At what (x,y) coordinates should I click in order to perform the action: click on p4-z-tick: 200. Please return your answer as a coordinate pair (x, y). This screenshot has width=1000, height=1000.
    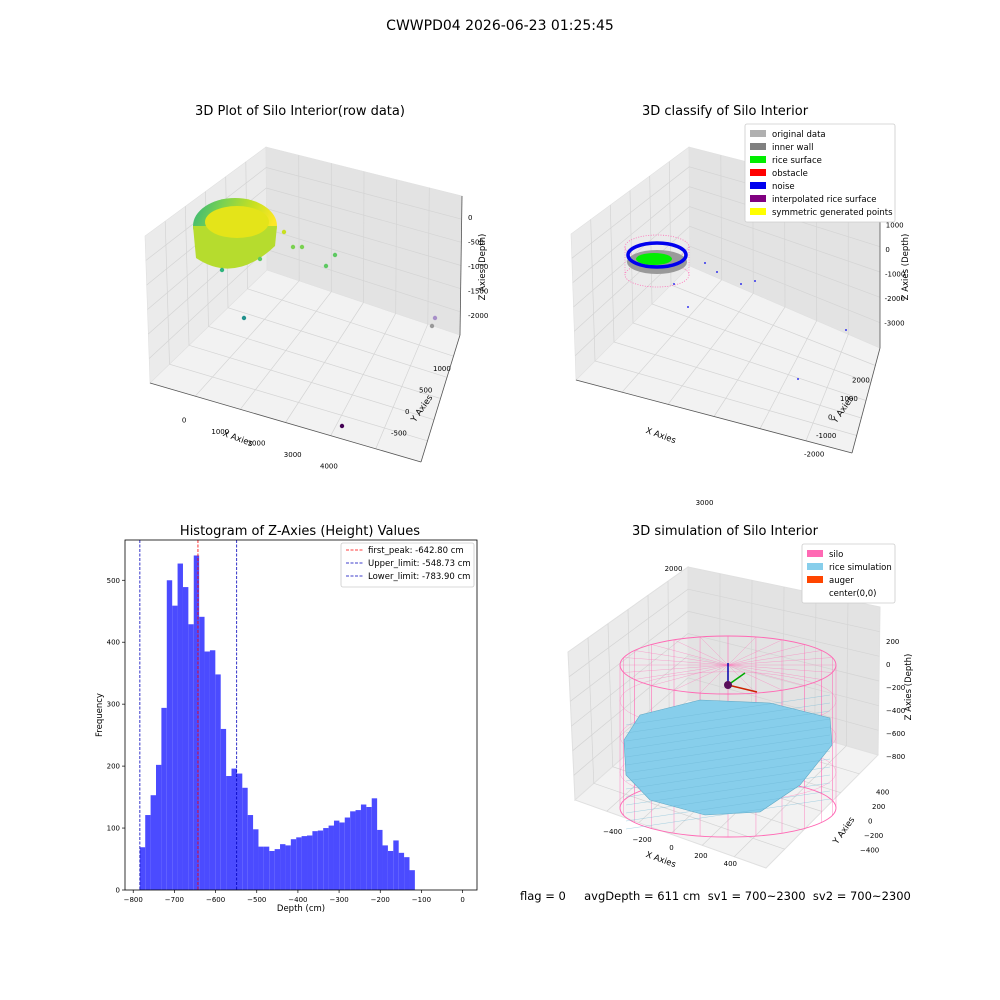
    Looking at the image, I should click on (892, 642).